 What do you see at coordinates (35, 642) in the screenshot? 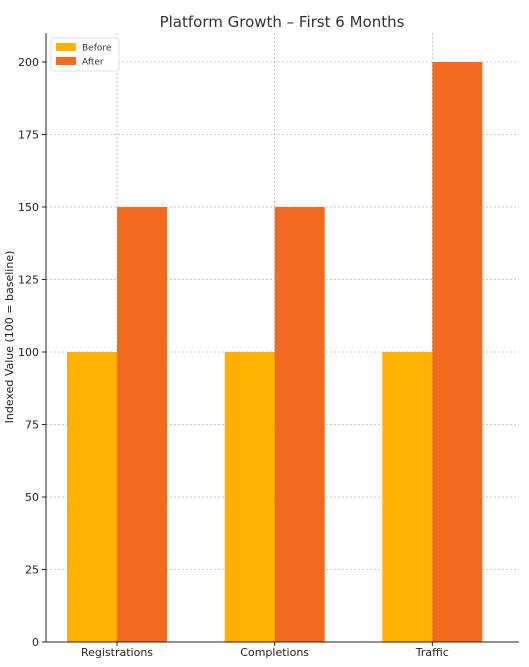
I see `y-tick-label: 0` at bounding box center [35, 642].